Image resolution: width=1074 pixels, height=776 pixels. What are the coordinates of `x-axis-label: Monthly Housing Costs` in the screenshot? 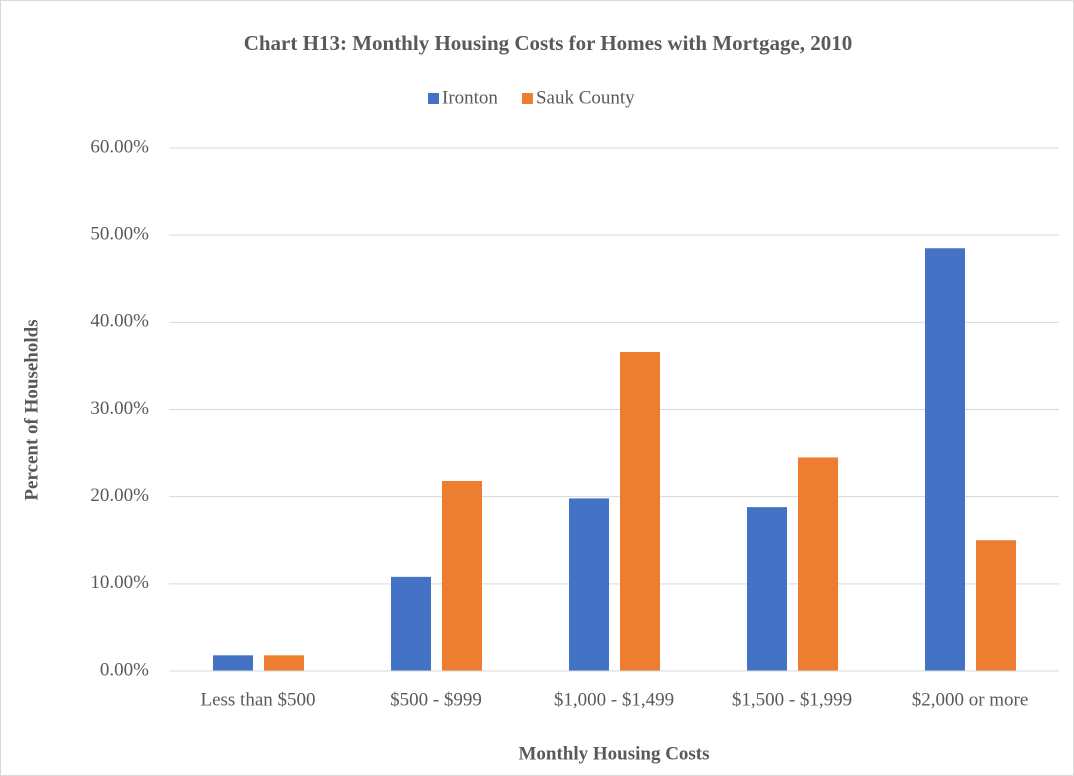 It's located at (613, 753).